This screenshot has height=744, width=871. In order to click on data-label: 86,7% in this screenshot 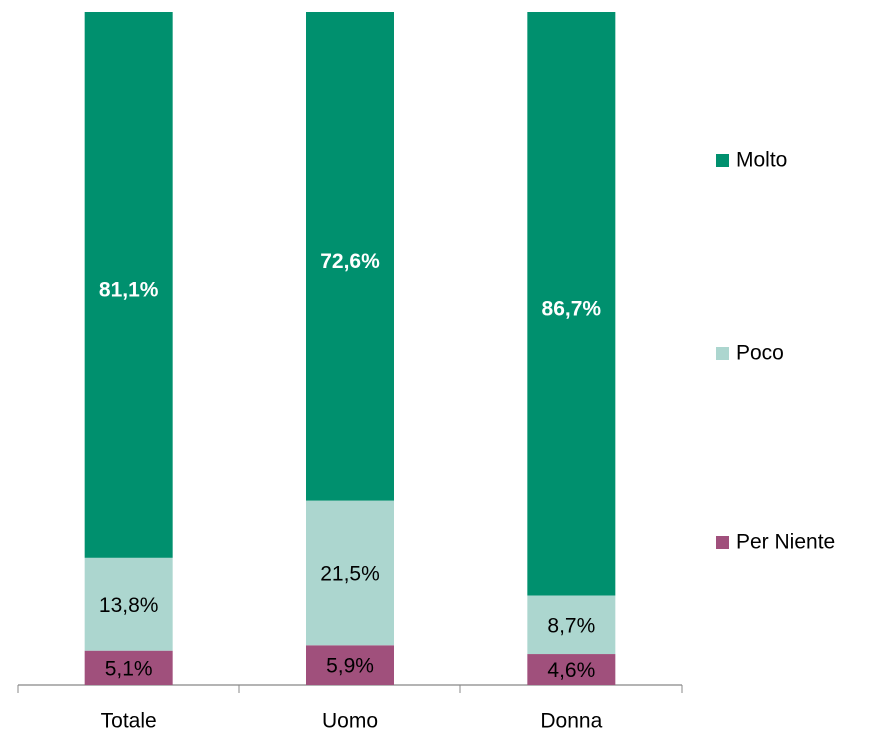, I will do `click(572, 308)`.